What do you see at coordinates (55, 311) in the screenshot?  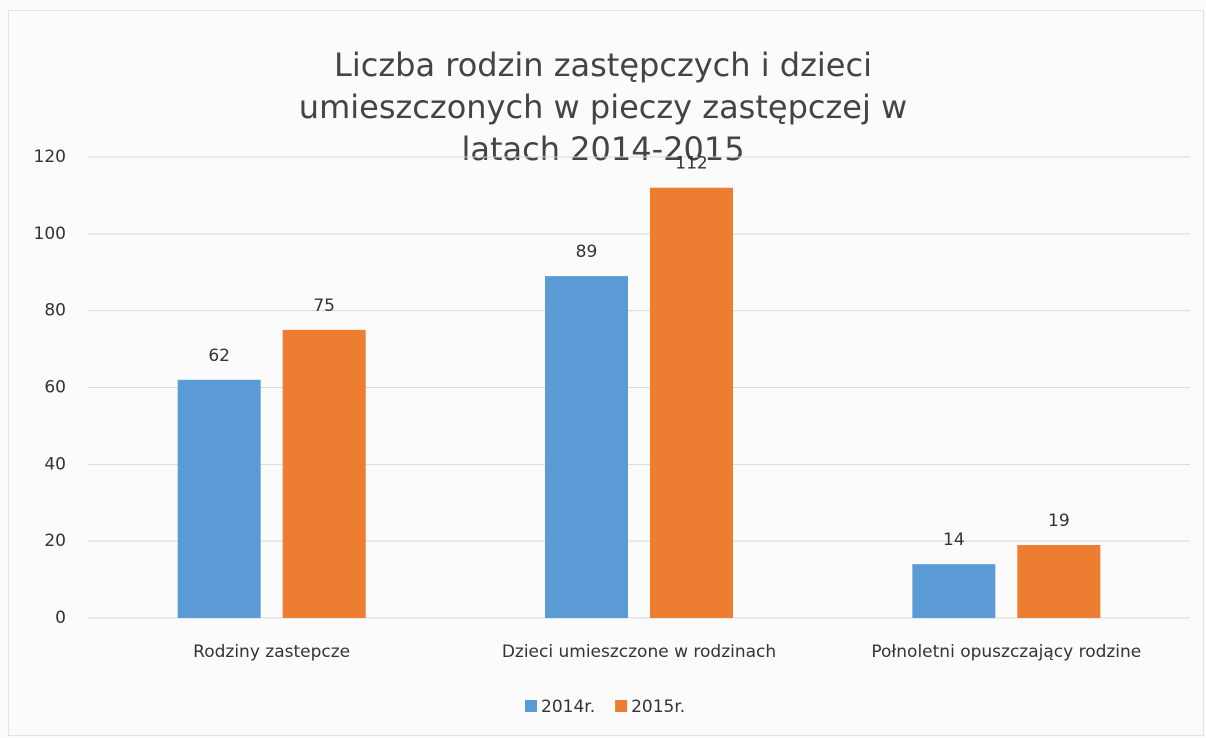 I see `y-tick-label: 80` at bounding box center [55, 311].